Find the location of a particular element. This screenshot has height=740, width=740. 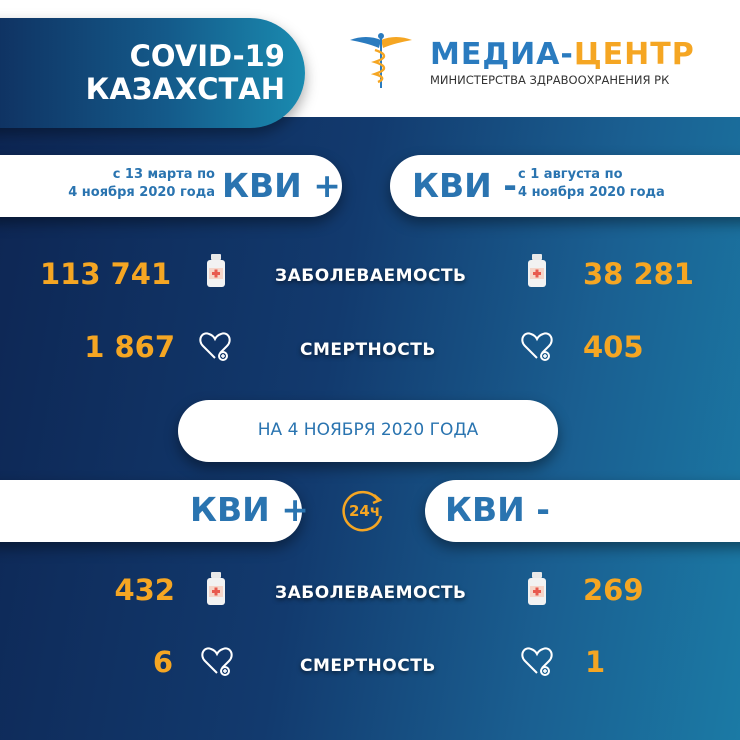

daily-negative-pill is located at coordinates (582, 511).